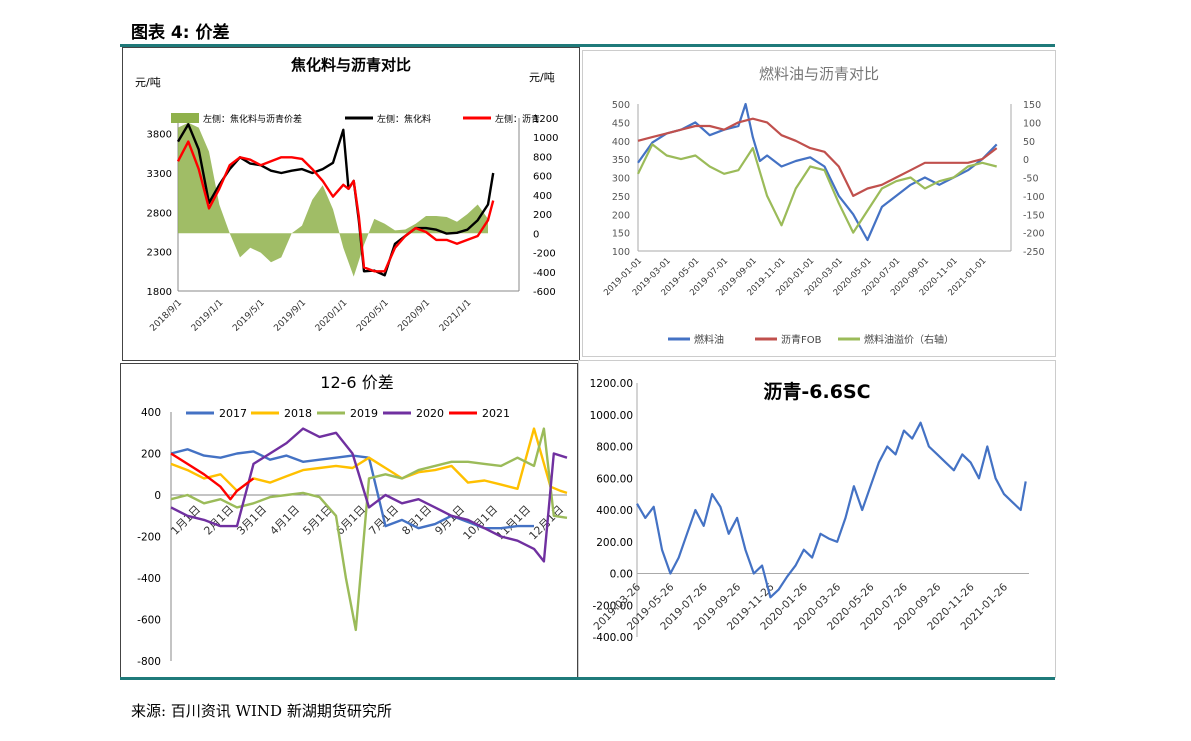 This screenshot has height=741, width=1191. What do you see at coordinates (148, 82) in the screenshot?
I see `left-axis-unit: 元/吨` at bounding box center [148, 82].